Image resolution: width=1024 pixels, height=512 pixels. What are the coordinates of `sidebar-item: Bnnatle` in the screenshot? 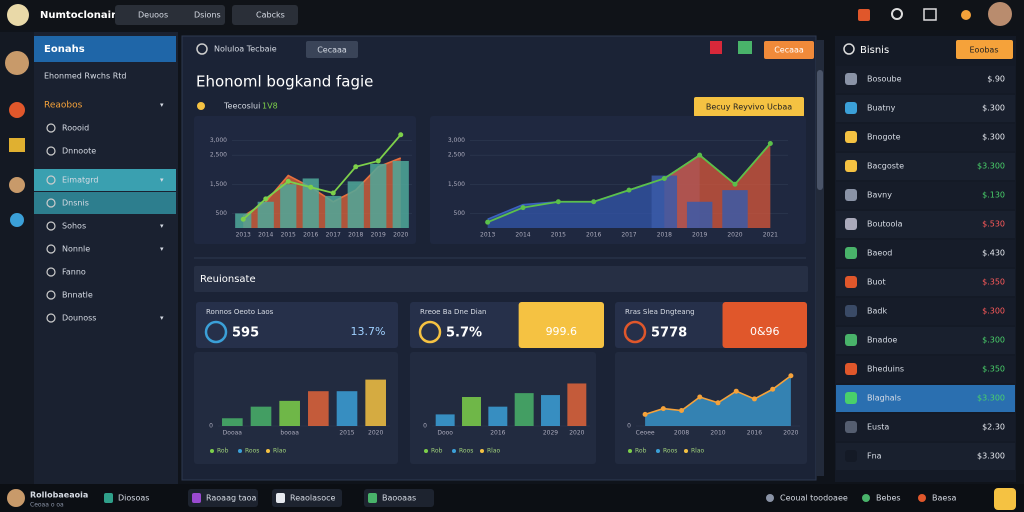 It's located at (77, 295).